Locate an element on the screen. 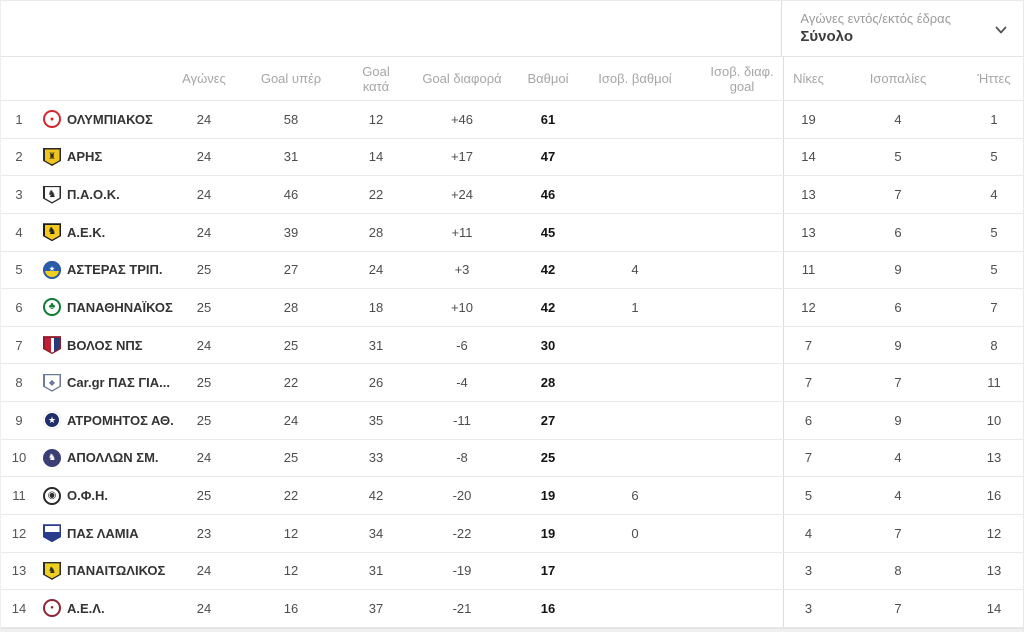 The width and height of the screenshot is (1024, 632). team-logo-icon is located at coordinates (52, 533).